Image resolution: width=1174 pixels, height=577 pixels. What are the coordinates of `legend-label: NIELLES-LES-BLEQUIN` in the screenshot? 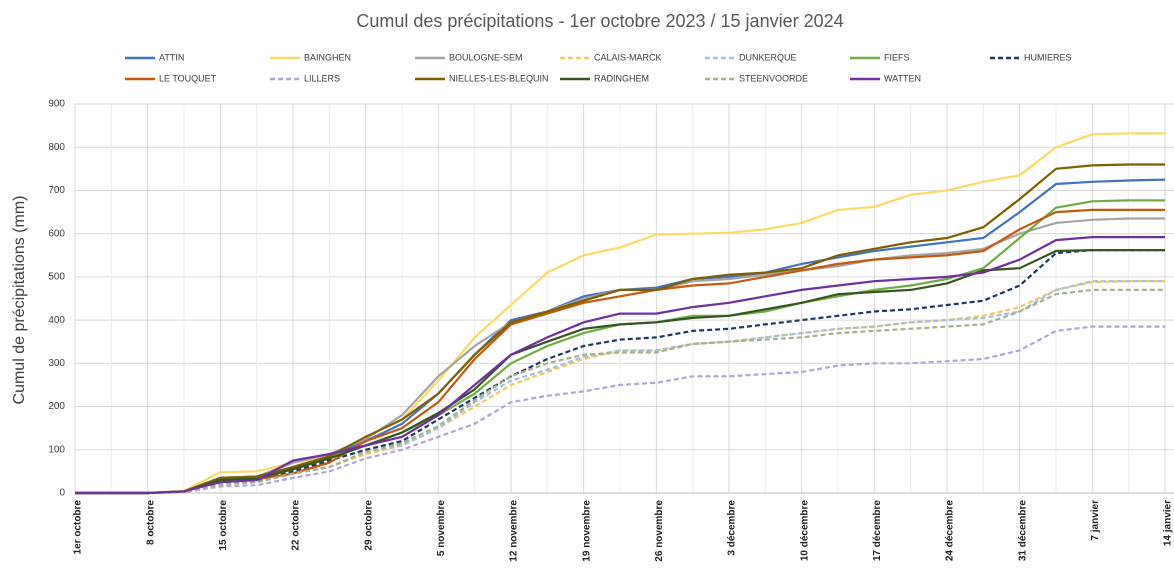 It's located at (499, 78).